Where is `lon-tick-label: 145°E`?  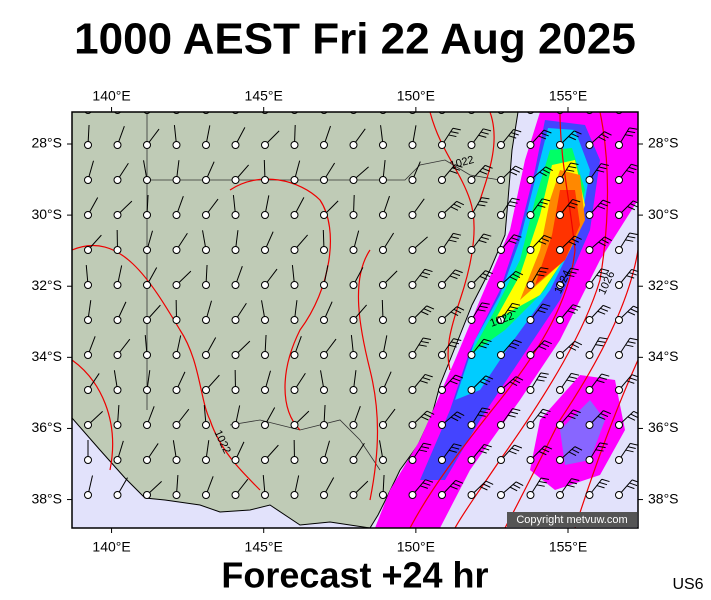
lon-tick-label: 145°E is located at coordinates (264, 96).